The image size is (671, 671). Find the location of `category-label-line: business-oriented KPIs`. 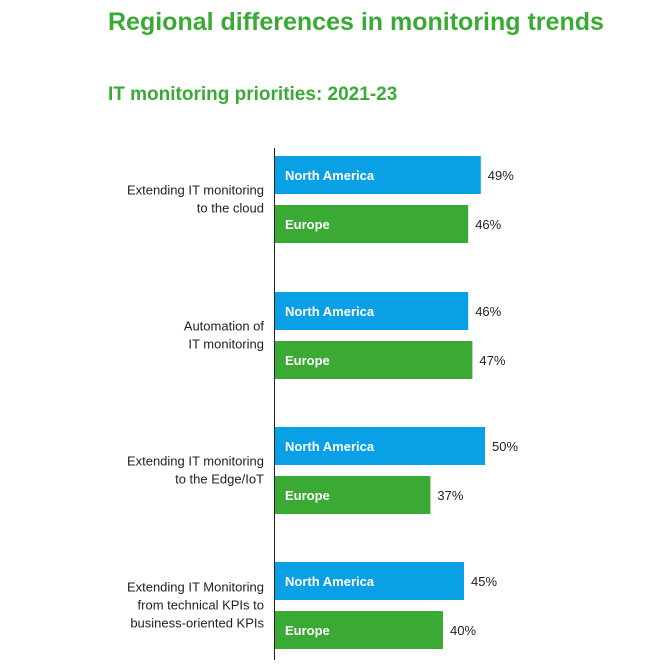

category-label-line: business-oriented KPIs is located at coordinates (197, 623).